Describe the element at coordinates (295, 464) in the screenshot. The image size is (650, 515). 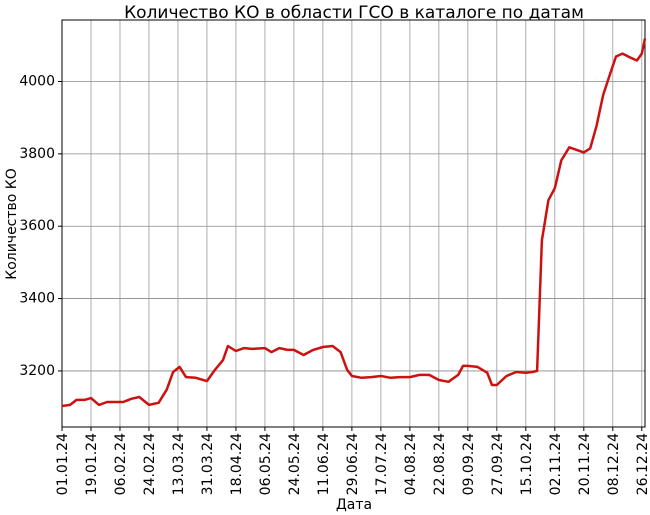
I see `x-tick-label: 24.05.24` at that location.